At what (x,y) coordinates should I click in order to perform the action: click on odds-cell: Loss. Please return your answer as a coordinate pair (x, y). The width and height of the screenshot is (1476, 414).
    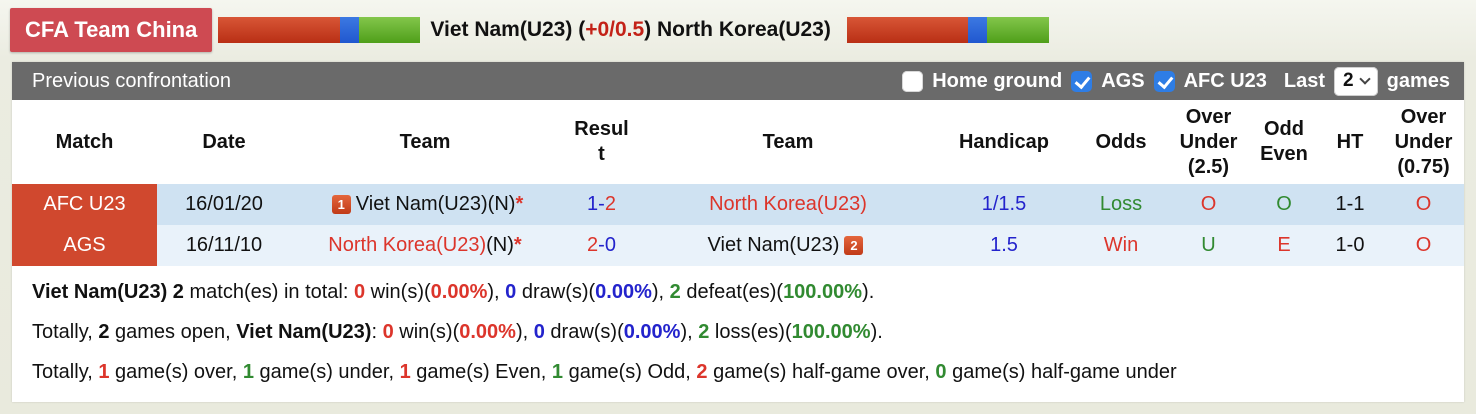
    Looking at the image, I should click on (1121, 204).